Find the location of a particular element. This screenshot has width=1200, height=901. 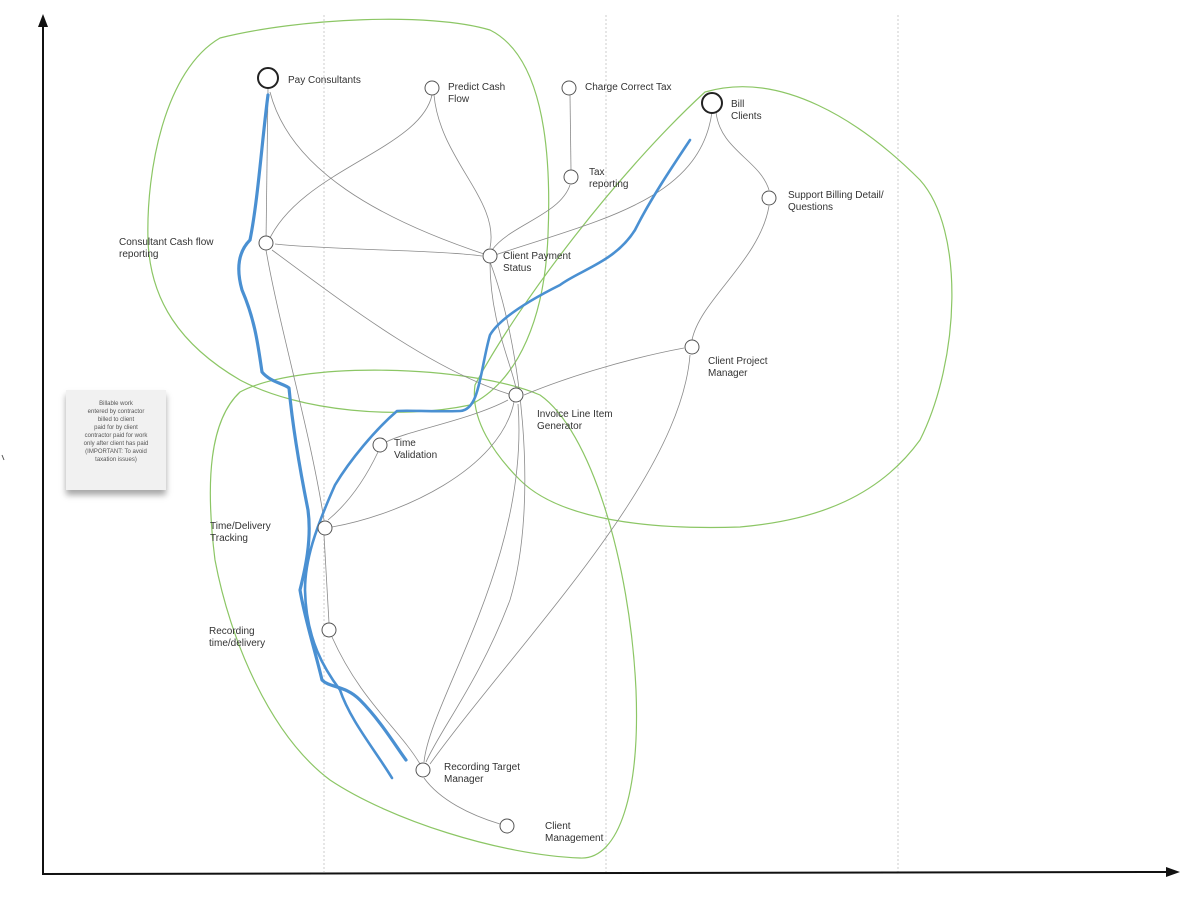

y-axis-arrow-icon is located at coordinates (43, 20).